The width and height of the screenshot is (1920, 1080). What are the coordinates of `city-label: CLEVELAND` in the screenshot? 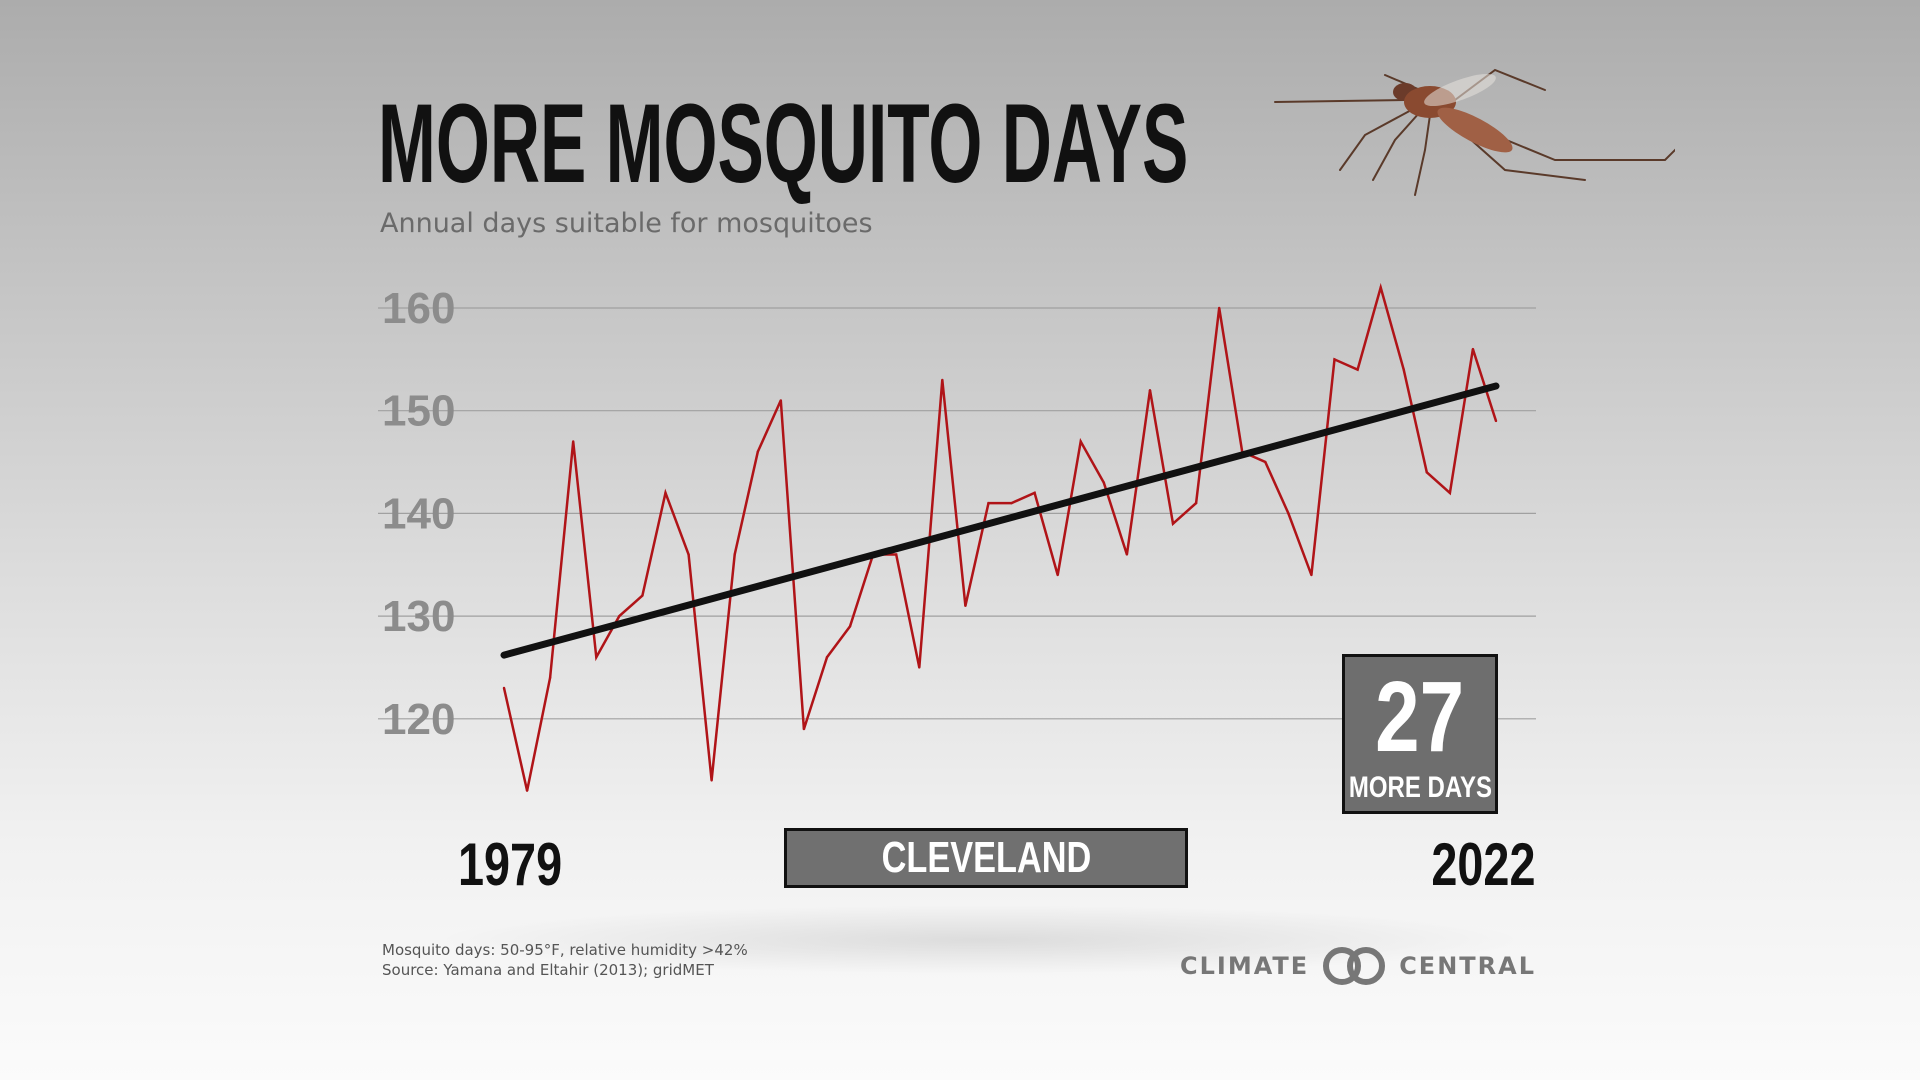 It's located at (986, 857).